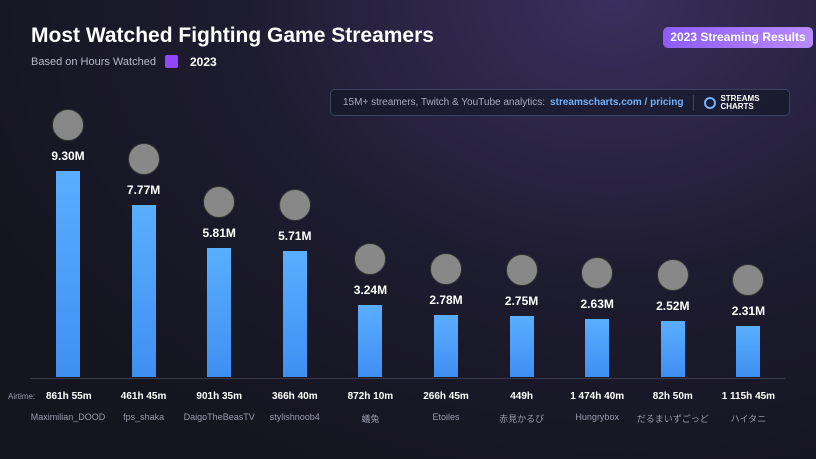  What do you see at coordinates (521, 396) in the screenshot?
I see `airtime-value: 449h` at bounding box center [521, 396].